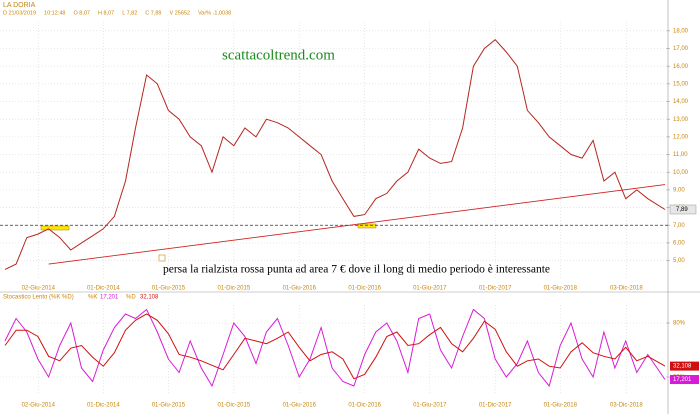 This screenshot has height=414, width=700. I want to click on legend-k-value: 17,201, so click(109, 298).